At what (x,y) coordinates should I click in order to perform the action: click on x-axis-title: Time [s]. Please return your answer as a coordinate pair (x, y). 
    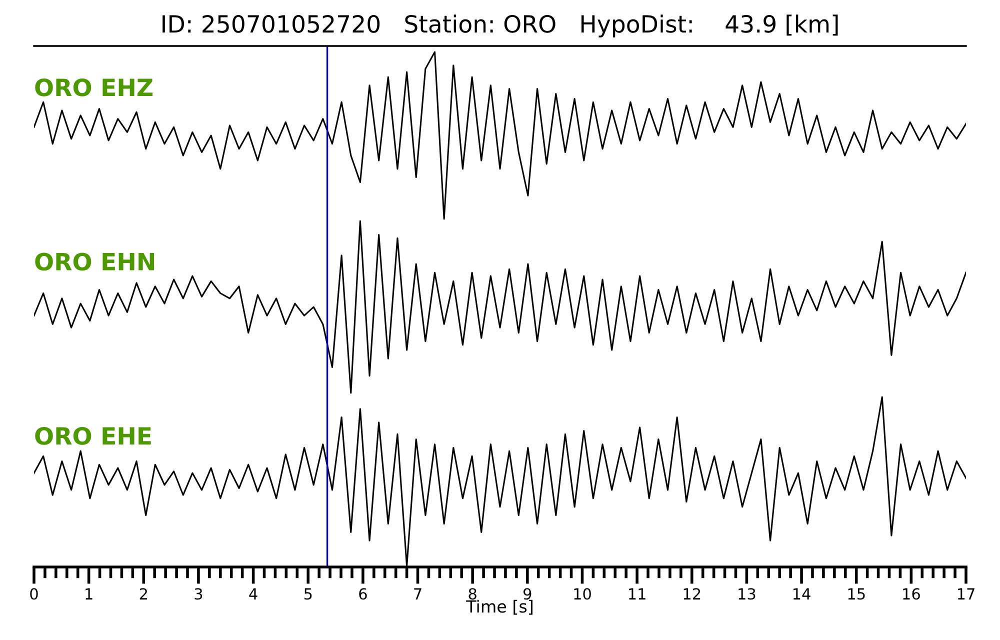
    Looking at the image, I should click on (499, 607).